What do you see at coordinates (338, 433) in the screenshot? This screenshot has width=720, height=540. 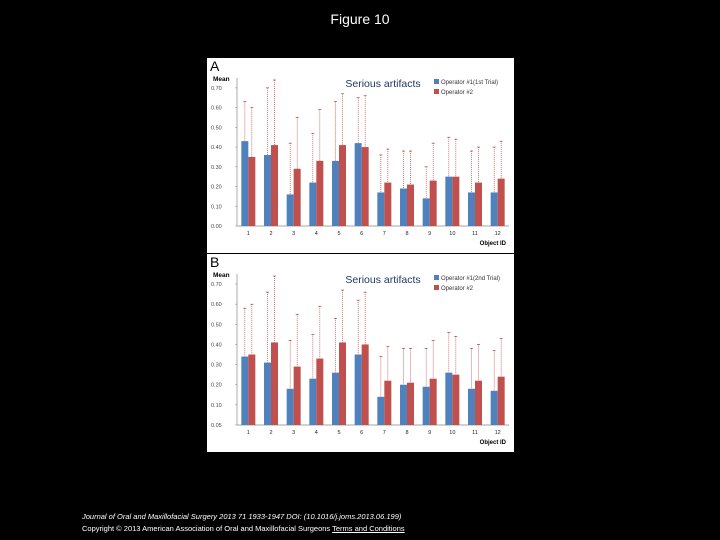 I see `chart-b-xtick-5: 5` at bounding box center [338, 433].